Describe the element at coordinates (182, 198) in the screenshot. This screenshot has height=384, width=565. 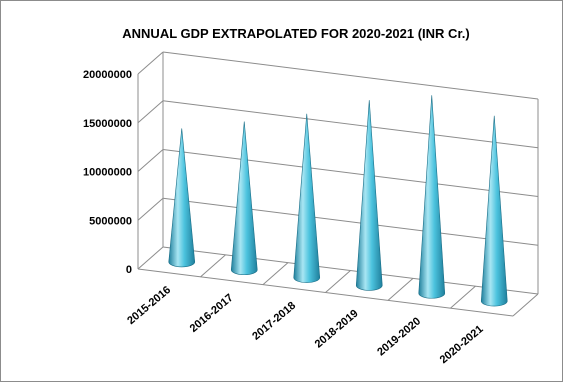
I see `cone-2015-2016` at that location.